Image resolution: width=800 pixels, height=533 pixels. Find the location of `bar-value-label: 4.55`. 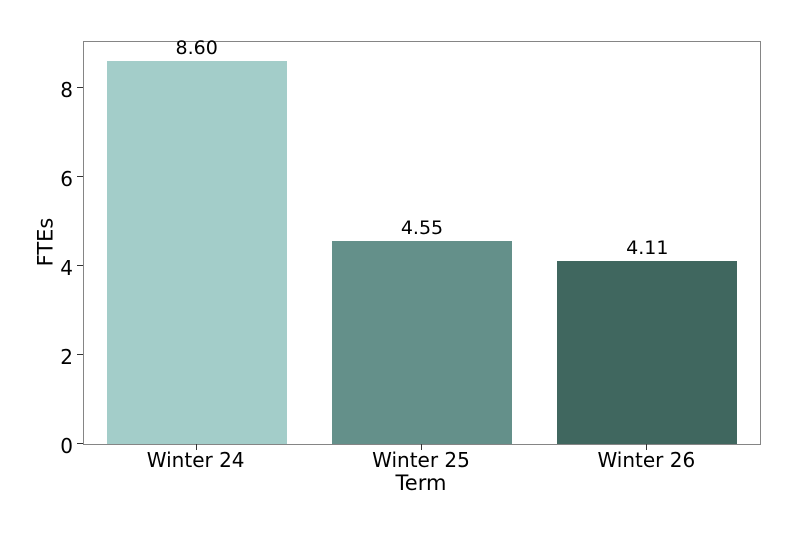

bar-value-label: 4.55 is located at coordinates (422, 228).